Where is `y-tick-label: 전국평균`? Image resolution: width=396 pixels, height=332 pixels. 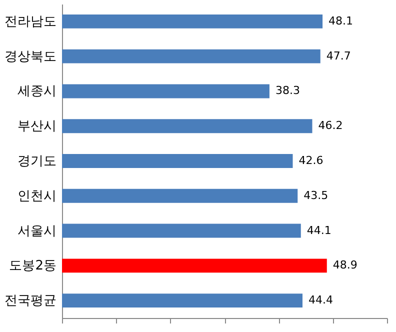
y-tick-label: 전국평균 is located at coordinates (30, 301).